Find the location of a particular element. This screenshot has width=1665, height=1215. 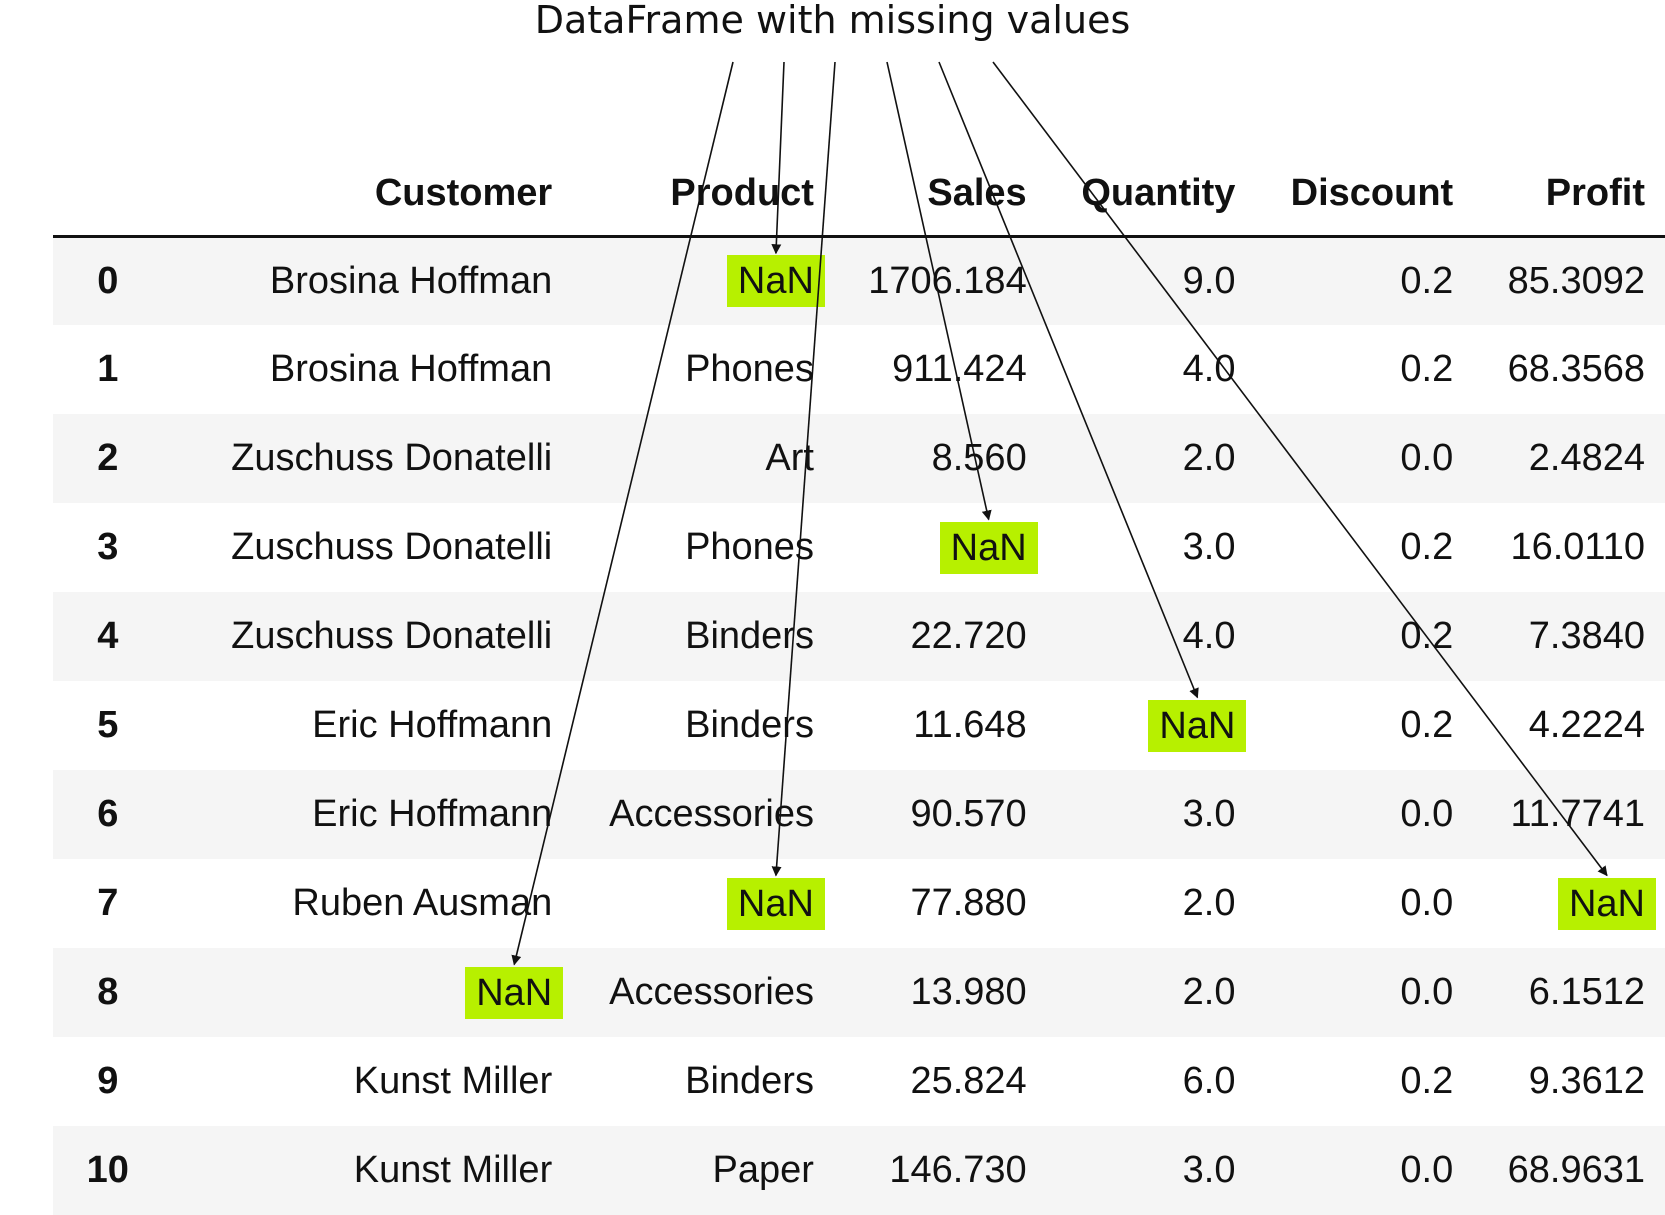

table-row: 9 Kunst Miller Binders 25.824 6.0 0.2 9.3612 is located at coordinates (859, 1081).